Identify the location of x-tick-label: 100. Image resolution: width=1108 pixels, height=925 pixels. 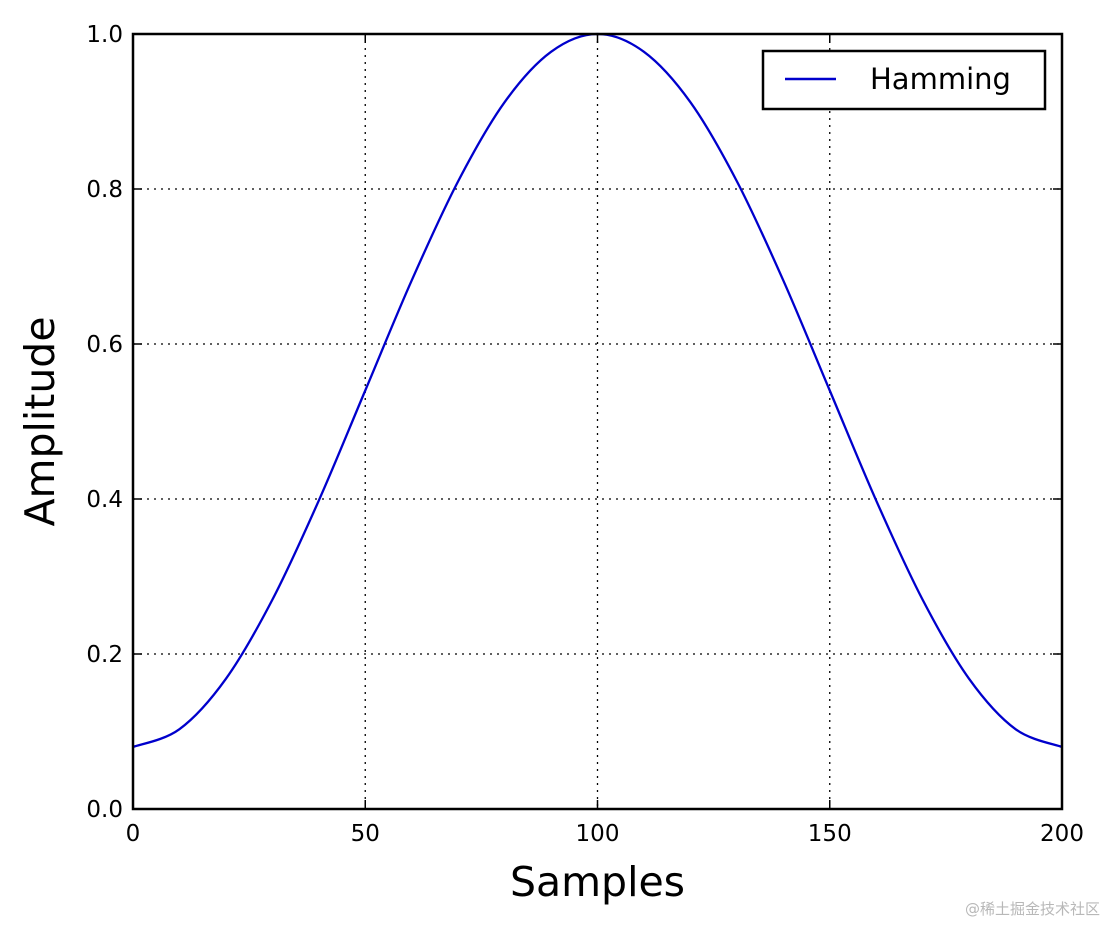
(598, 834).